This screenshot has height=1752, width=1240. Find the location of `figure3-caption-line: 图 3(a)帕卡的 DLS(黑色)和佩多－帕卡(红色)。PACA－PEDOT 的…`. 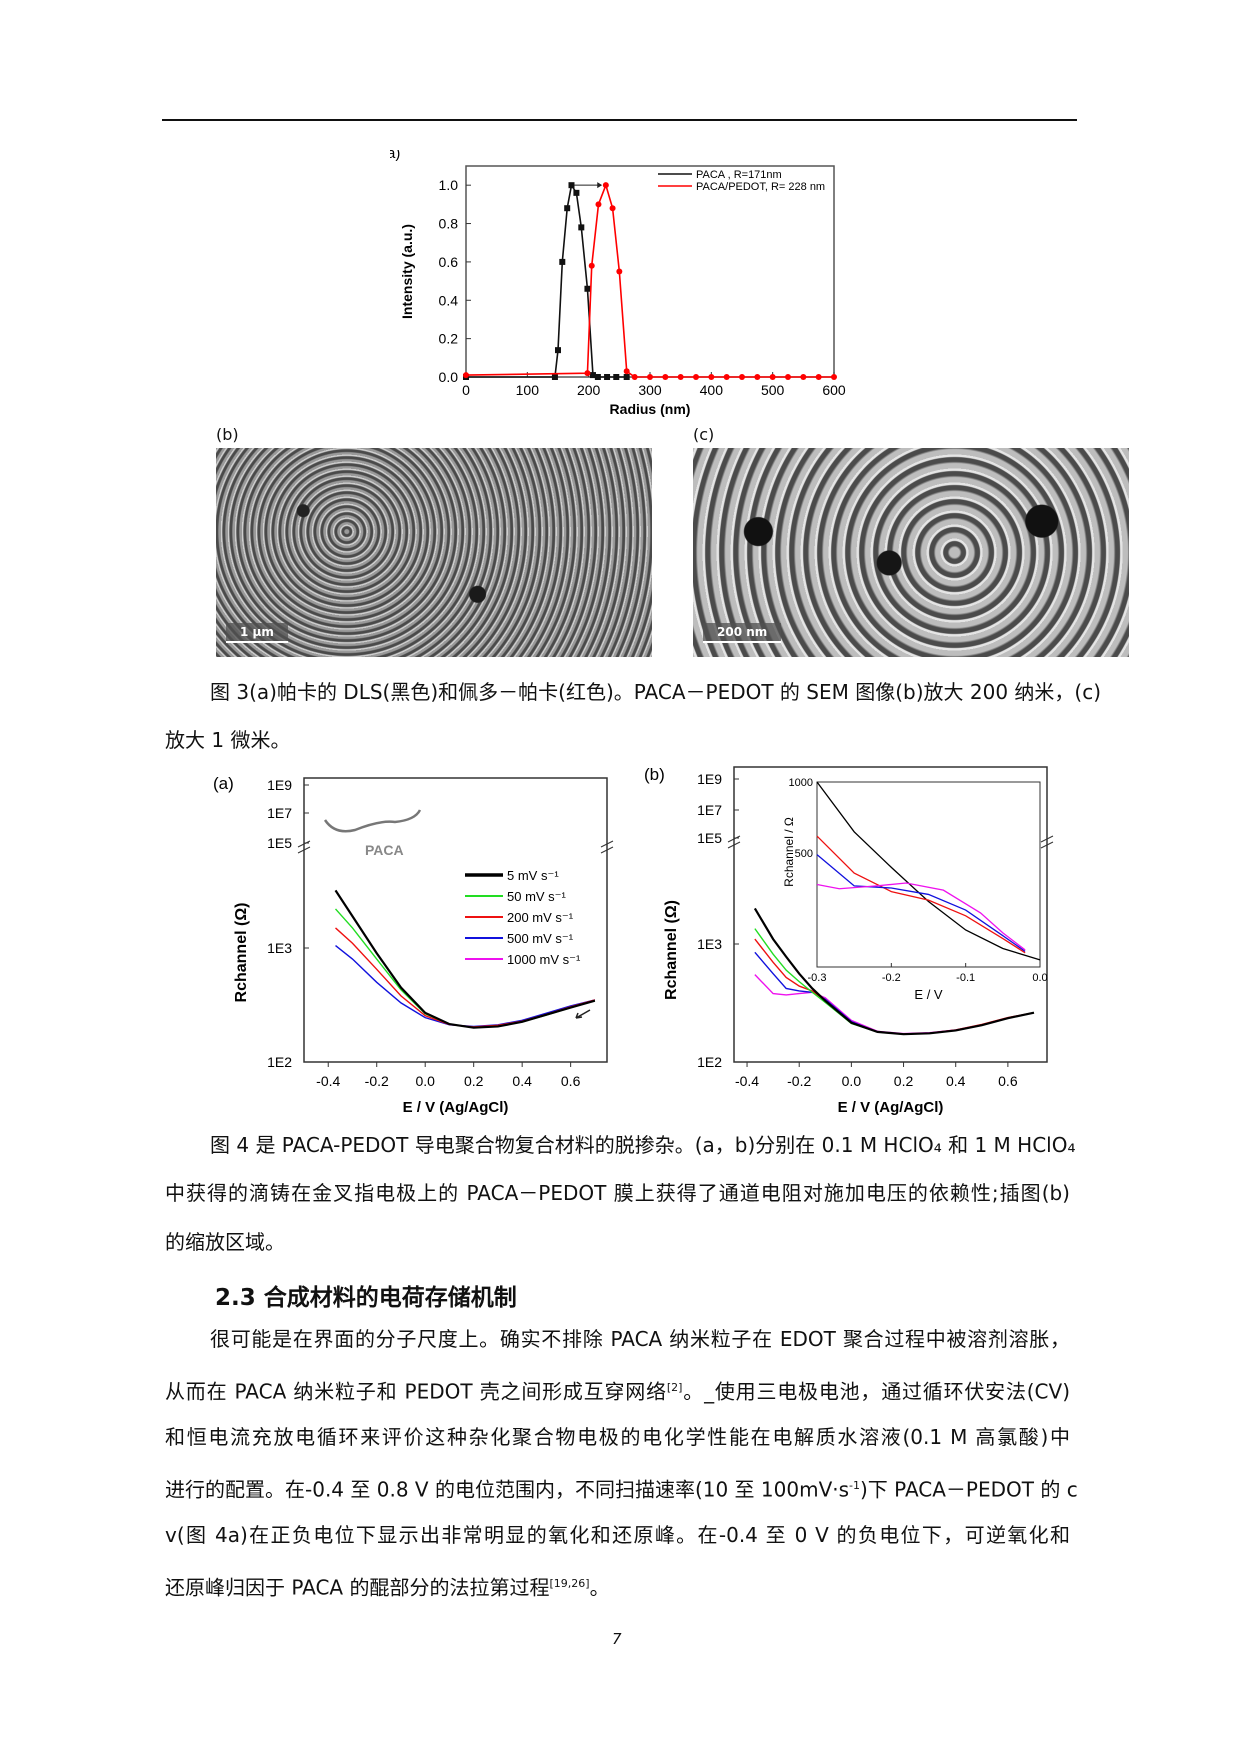

figure3-caption-line: 图 3(a)帕卡的 DLS(黑色)和佩多－帕卡(红色)。PACA－PEDOT 的… is located at coordinates (656, 692).